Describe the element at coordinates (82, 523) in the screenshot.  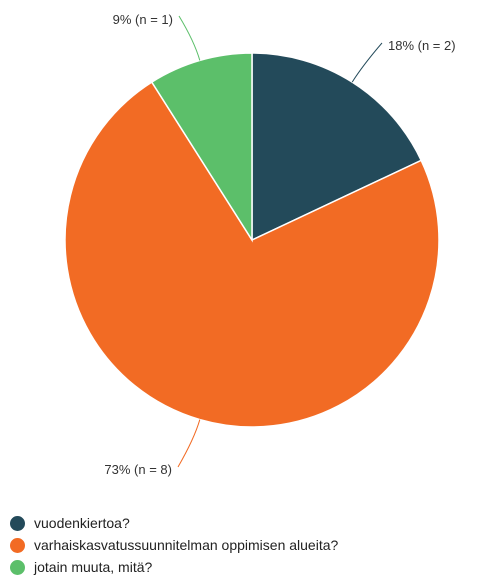
I see `legend-label-vuodenkiertoa: vuodenkiertoa?` at that location.